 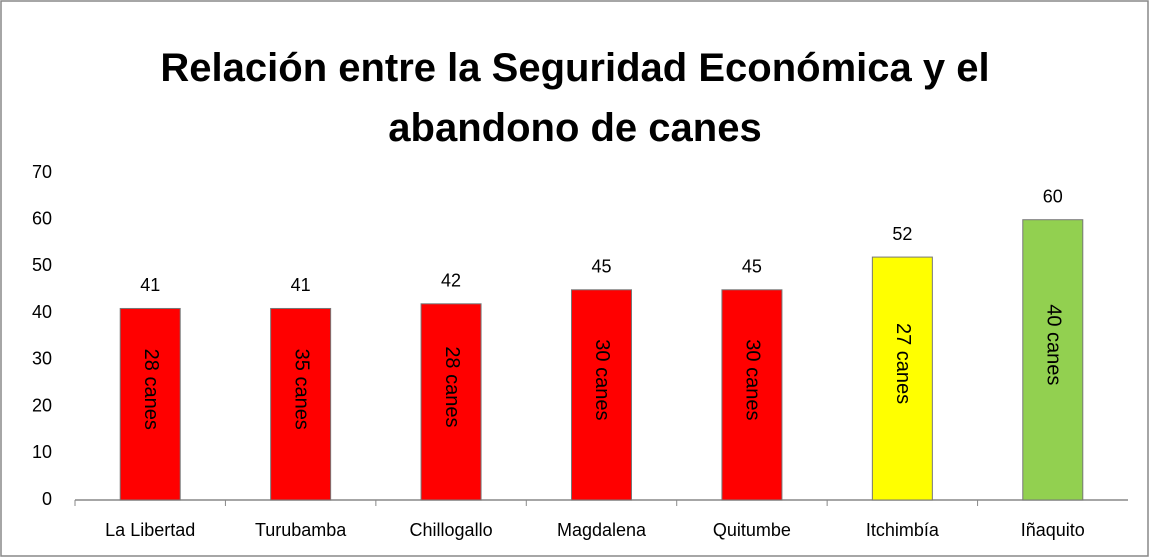 What do you see at coordinates (150, 530) in the screenshot?
I see `x-tick-label: La Libertad` at bounding box center [150, 530].